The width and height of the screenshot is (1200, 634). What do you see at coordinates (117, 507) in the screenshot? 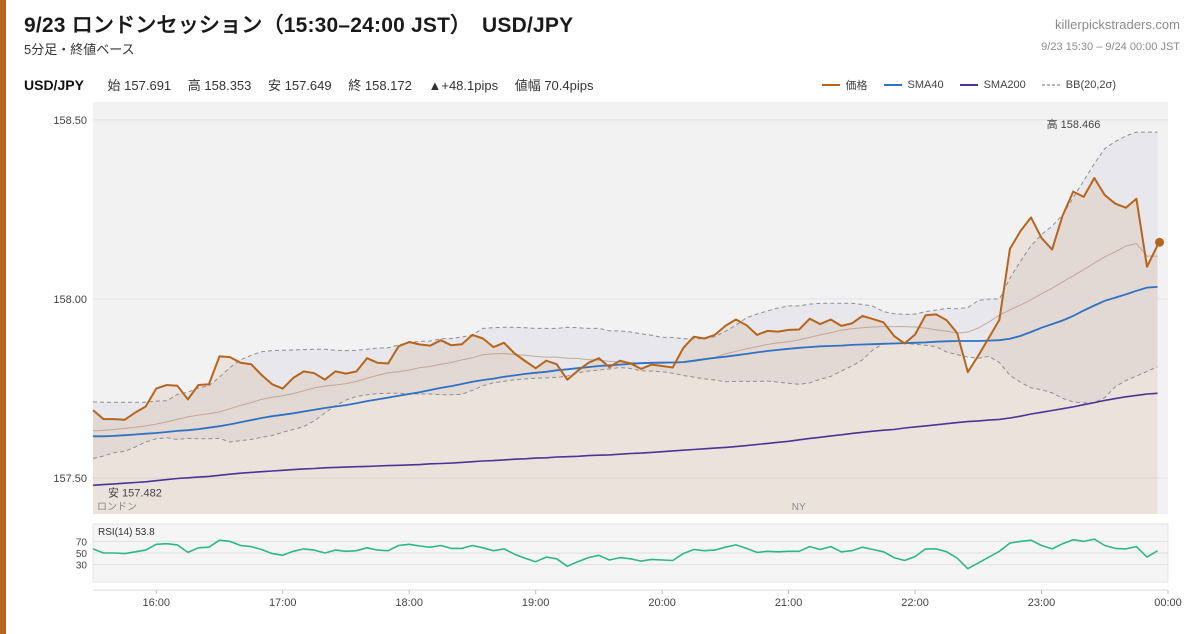
I see `london-session-label: ロンドン` at bounding box center [117, 507].